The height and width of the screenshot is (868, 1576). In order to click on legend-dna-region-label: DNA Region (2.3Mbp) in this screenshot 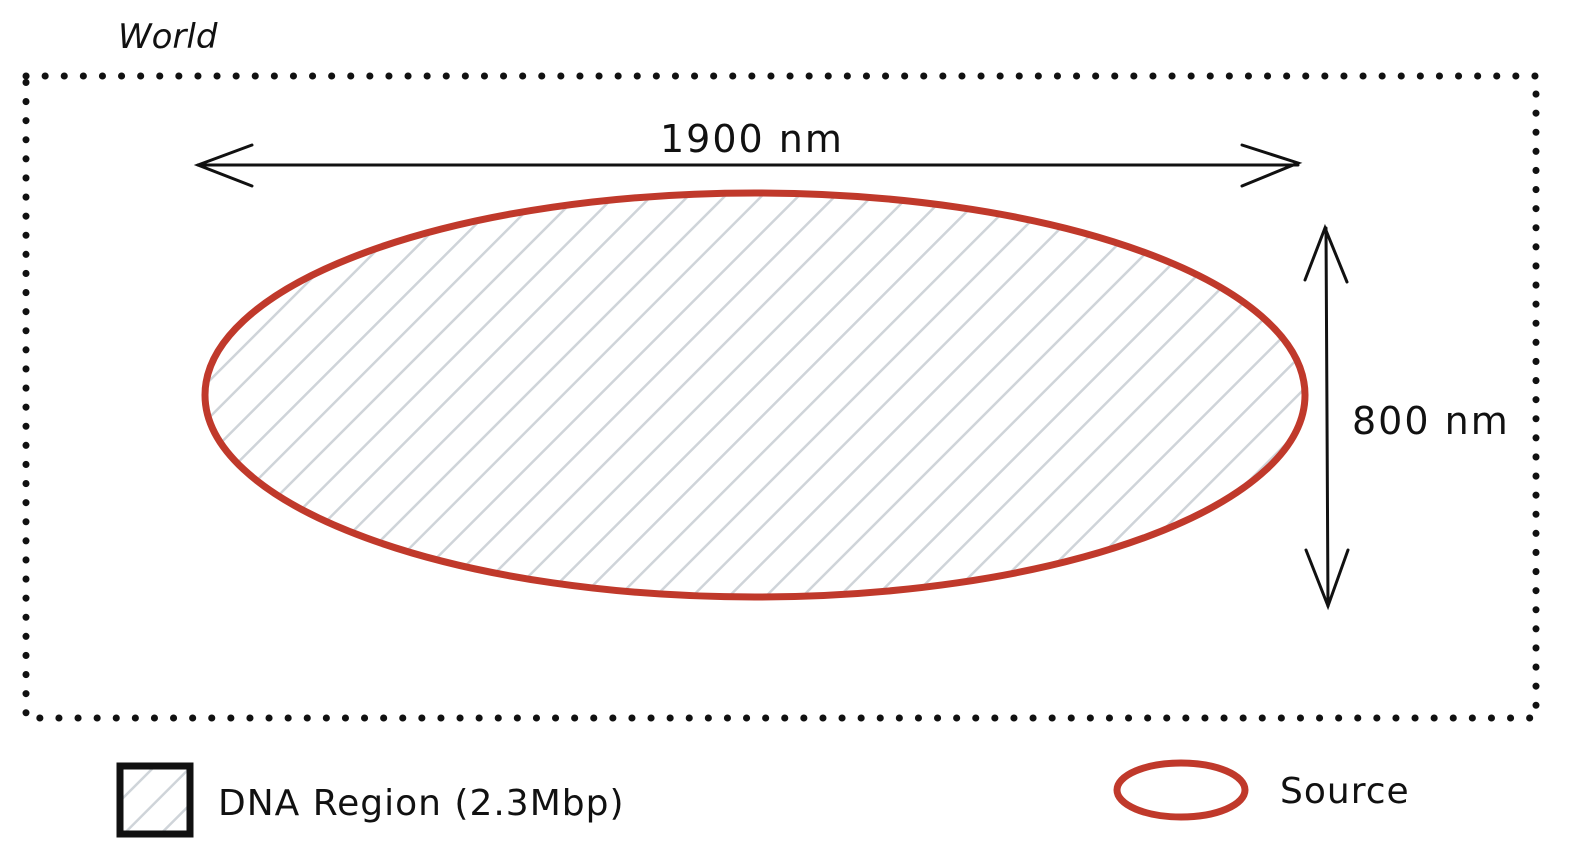, I will do `click(421, 803)`.